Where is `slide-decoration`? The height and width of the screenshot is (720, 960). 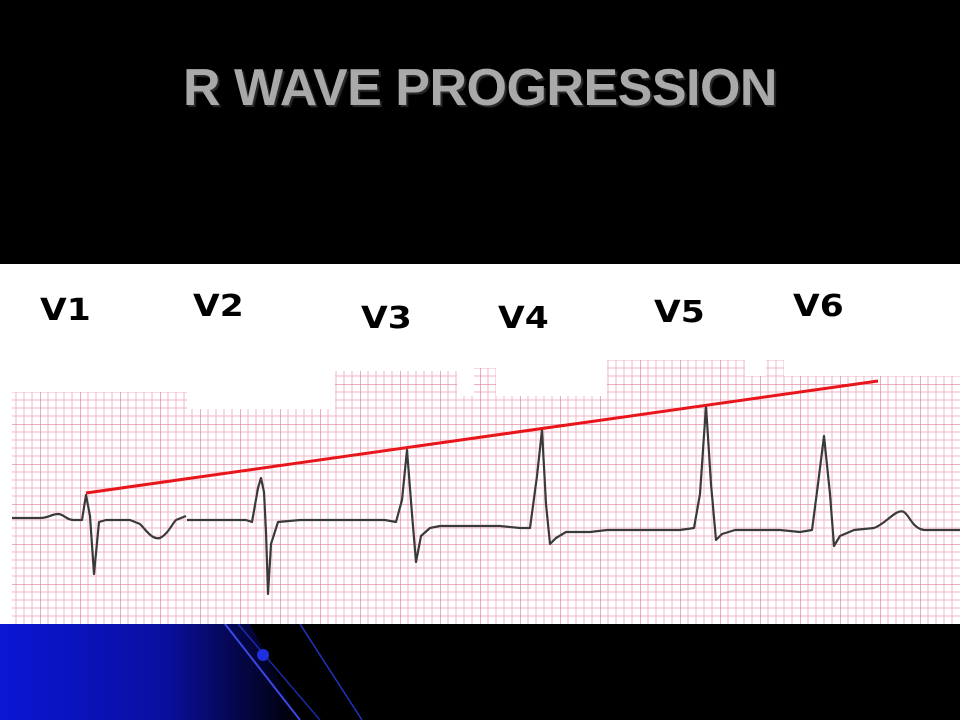 slide-decoration is located at coordinates (480, 672).